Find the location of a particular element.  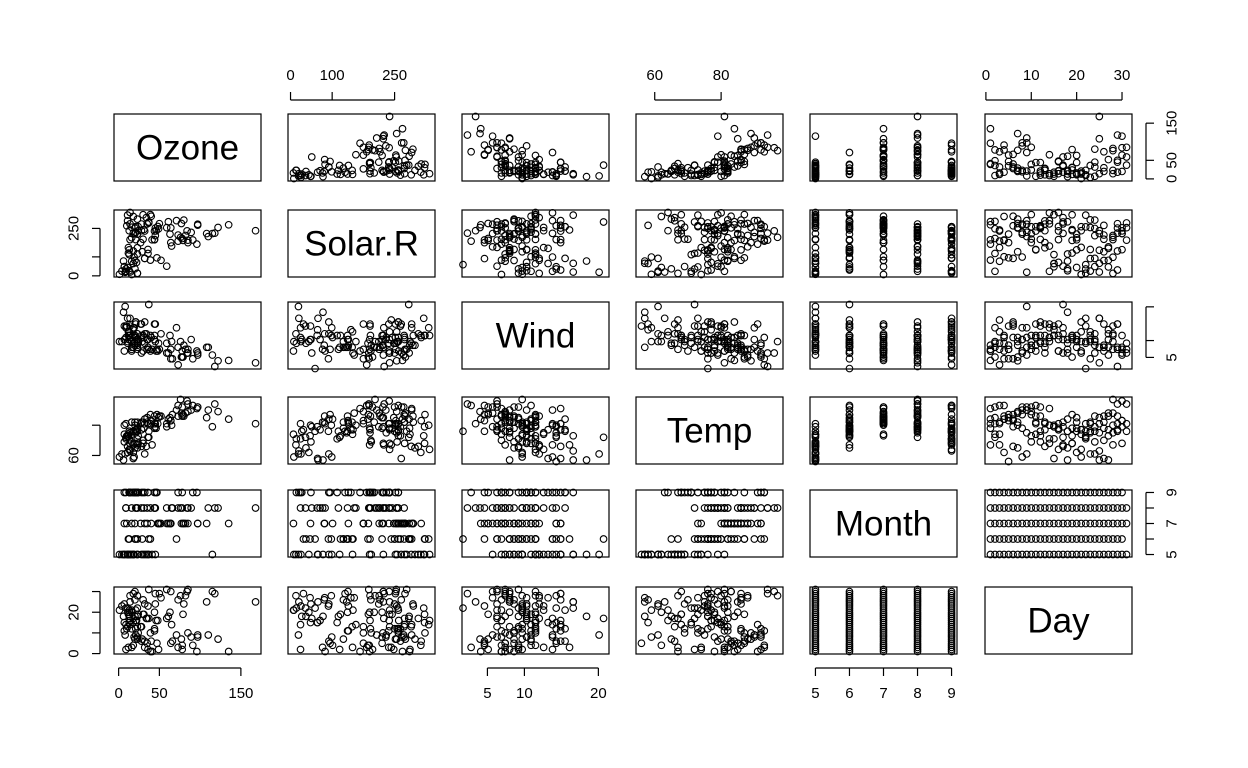

tick-label: 6 is located at coordinates (849, 693).